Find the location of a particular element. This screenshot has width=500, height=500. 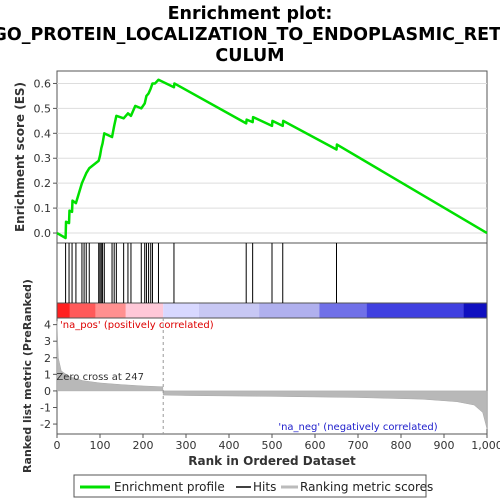

positive-correlation-label: 'na_pos' (positively correlated) is located at coordinates (137, 325).